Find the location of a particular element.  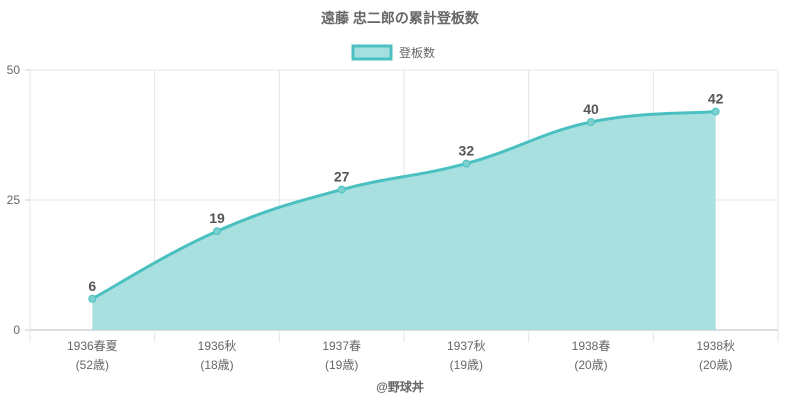

data-label: 6 is located at coordinates (92, 286).